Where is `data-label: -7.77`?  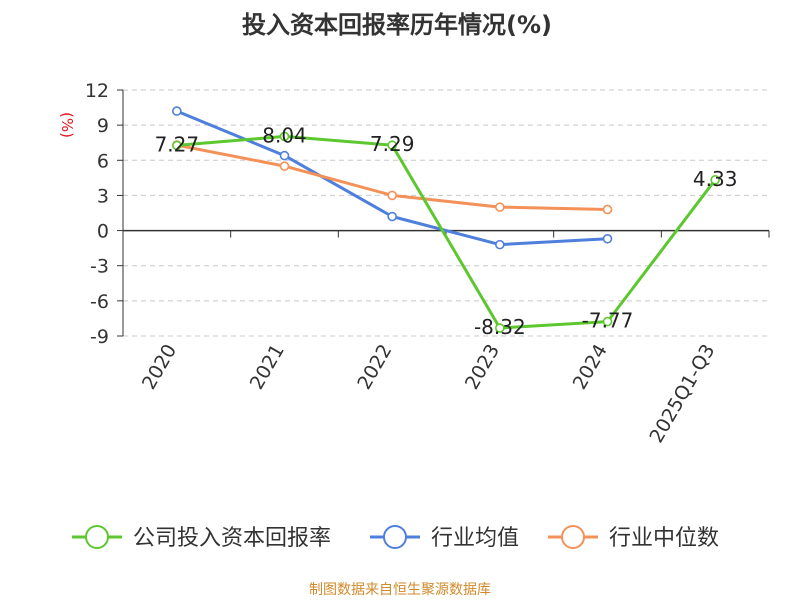 data-label: -7.77 is located at coordinates (608, 321).